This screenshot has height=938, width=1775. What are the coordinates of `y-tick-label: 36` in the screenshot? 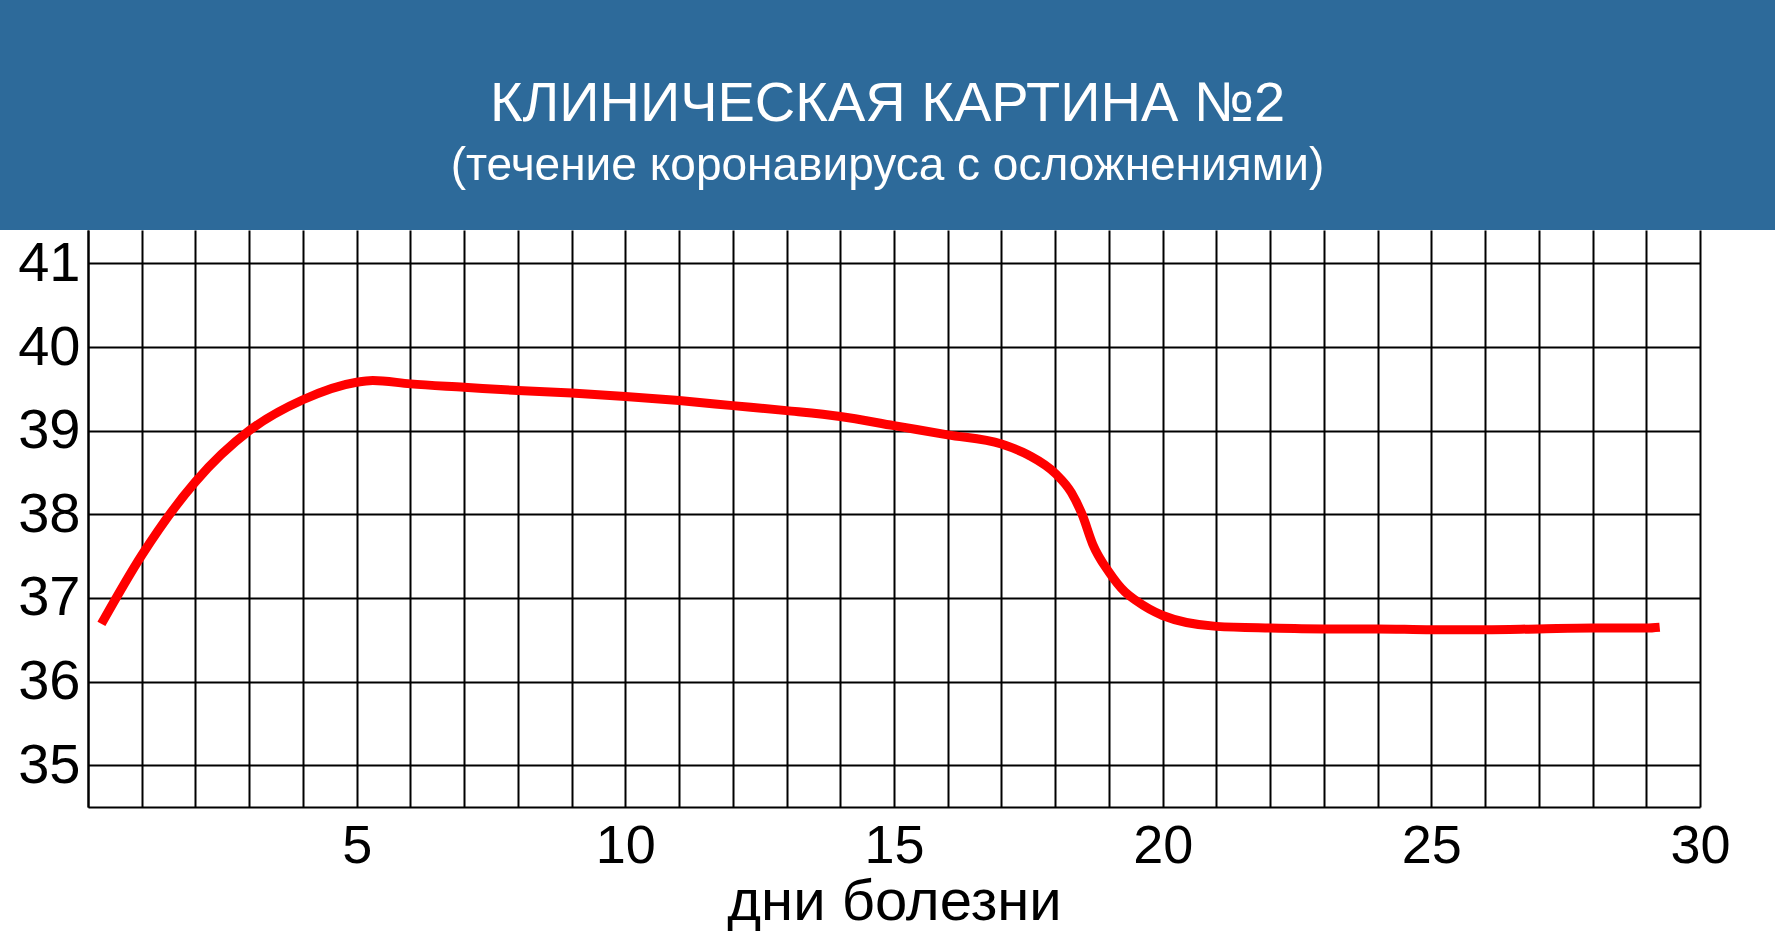 It's located at (49, 680).